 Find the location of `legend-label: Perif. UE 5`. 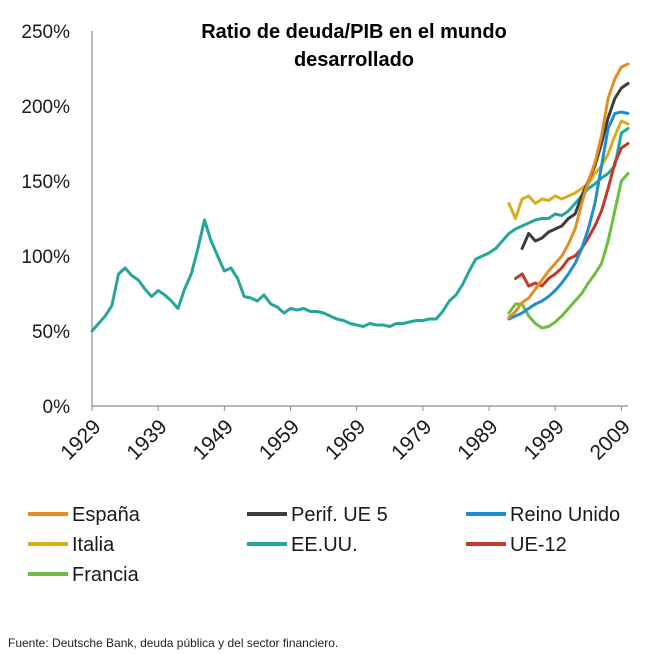

legend-label: Perif. UE 5 is located at coordinates (339, 515).